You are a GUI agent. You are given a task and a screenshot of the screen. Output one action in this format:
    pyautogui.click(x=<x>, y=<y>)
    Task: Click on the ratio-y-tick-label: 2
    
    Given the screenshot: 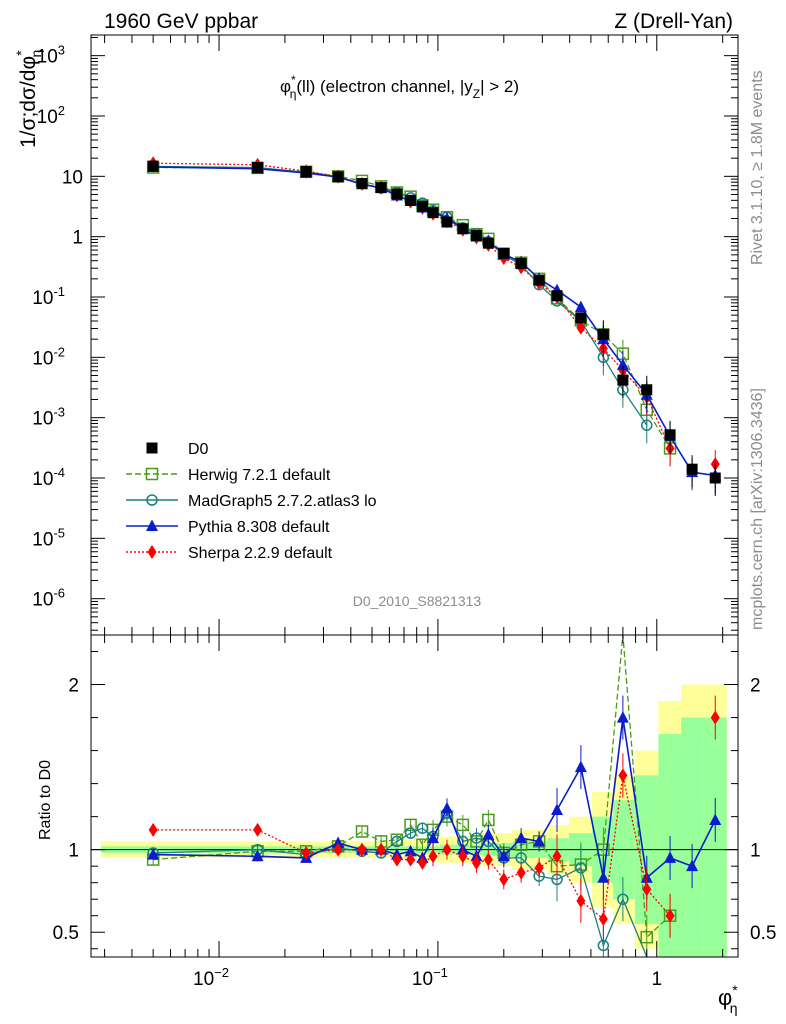 What is the action you would take?
    pyautogui.click(x=73, y=686)
    